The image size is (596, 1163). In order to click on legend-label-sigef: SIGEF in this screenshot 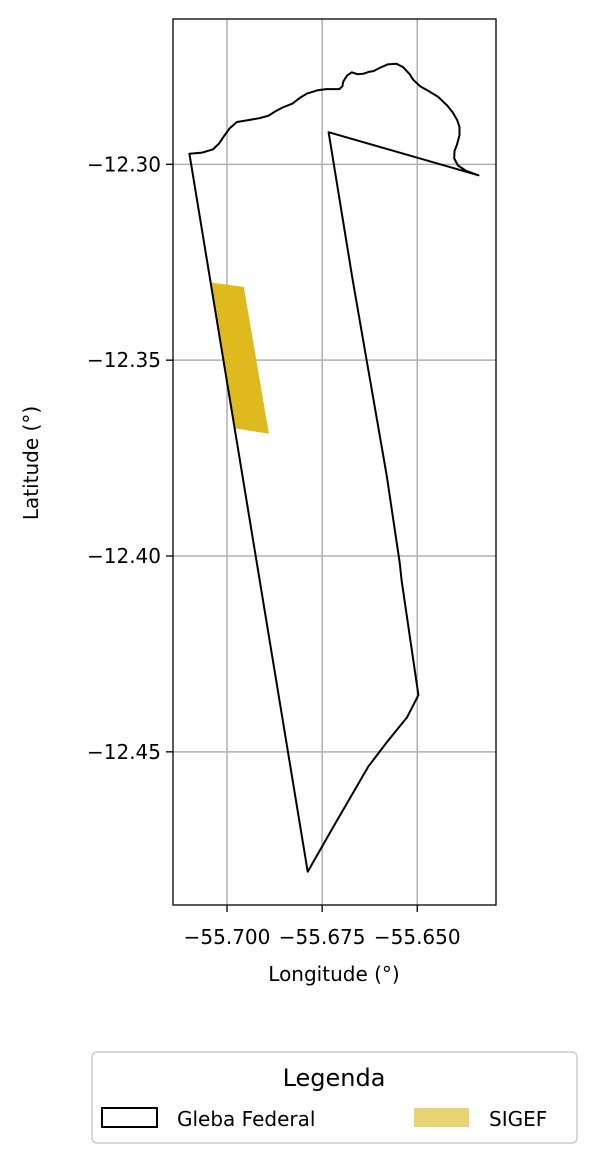, I will do `click(518, 1119)`.